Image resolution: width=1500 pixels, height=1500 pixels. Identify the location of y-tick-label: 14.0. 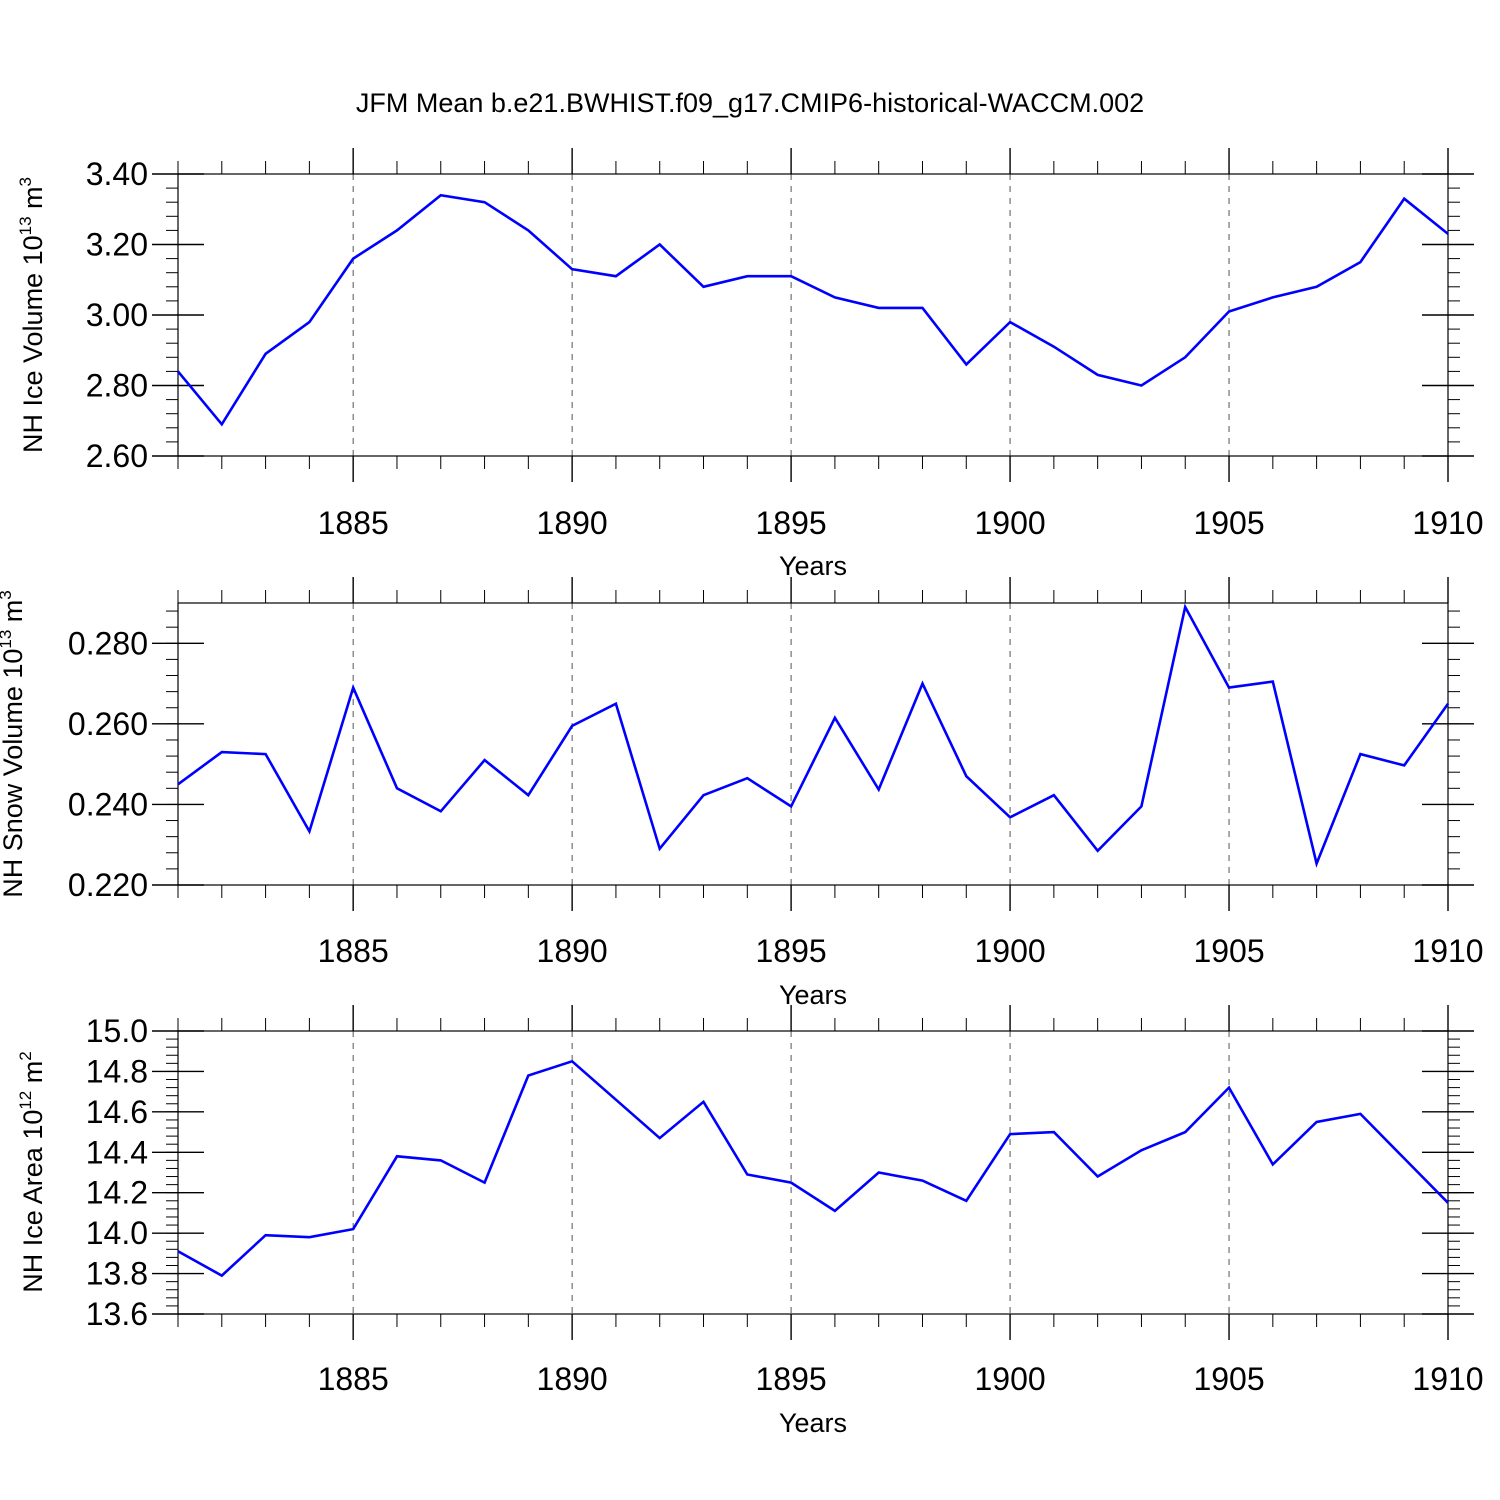
(117, 1233).